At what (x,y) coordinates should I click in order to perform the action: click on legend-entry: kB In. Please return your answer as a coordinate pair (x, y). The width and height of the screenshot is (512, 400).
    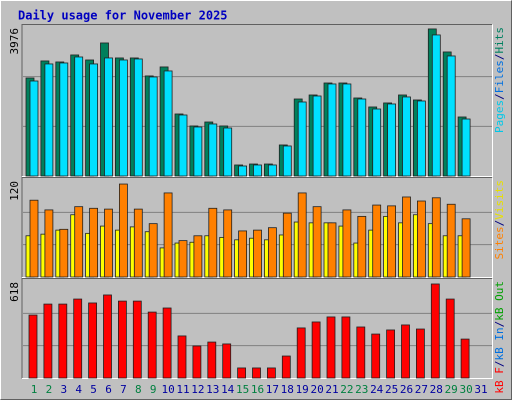
    Looking at the image, I should click on (499, 343).